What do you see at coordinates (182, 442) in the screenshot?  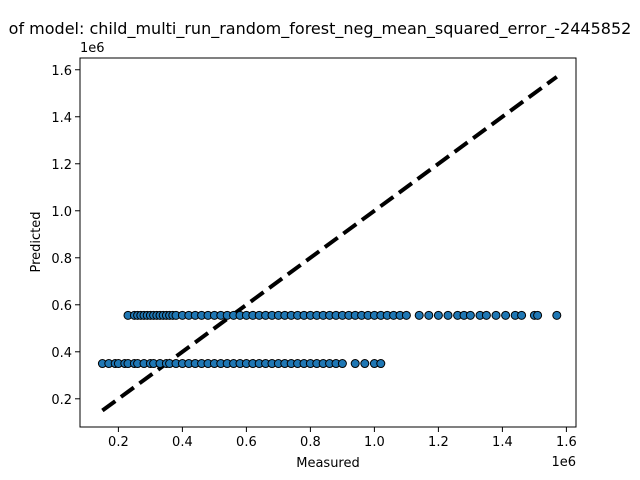 I see `x-tick-label: 0.4` at bounding box center [182, 442].